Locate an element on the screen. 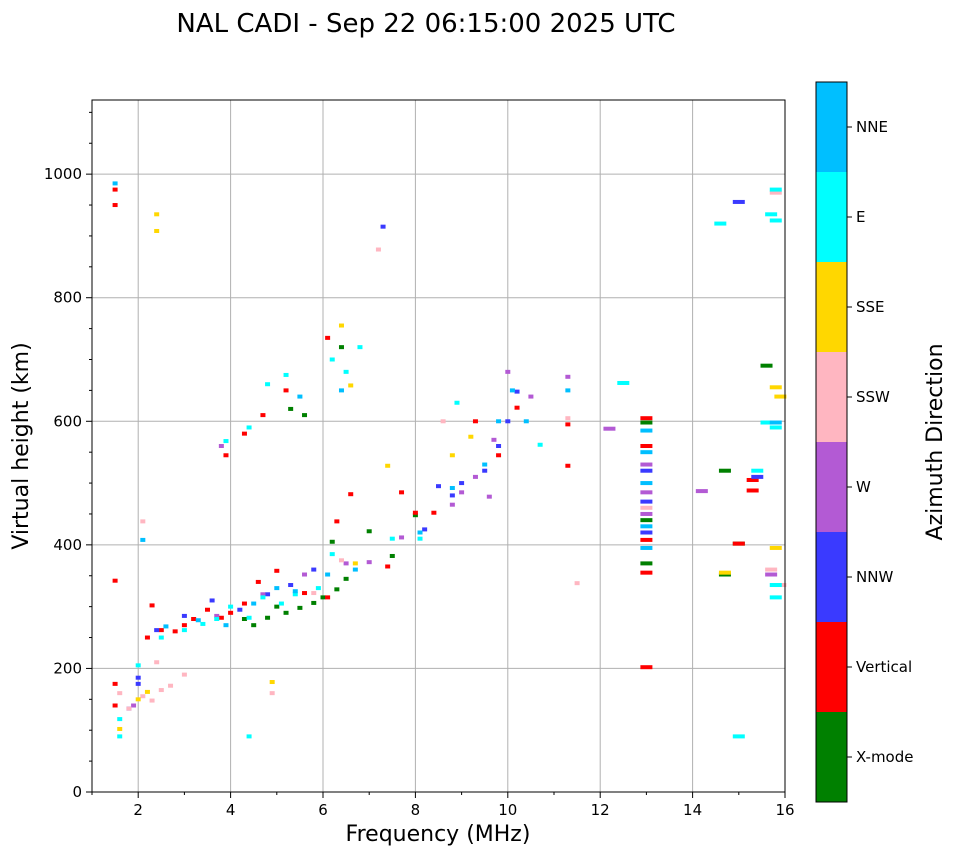 This screenshot has height=857, width=958. colorbar-label-sse: SSE is located at coordinates (870, 307).